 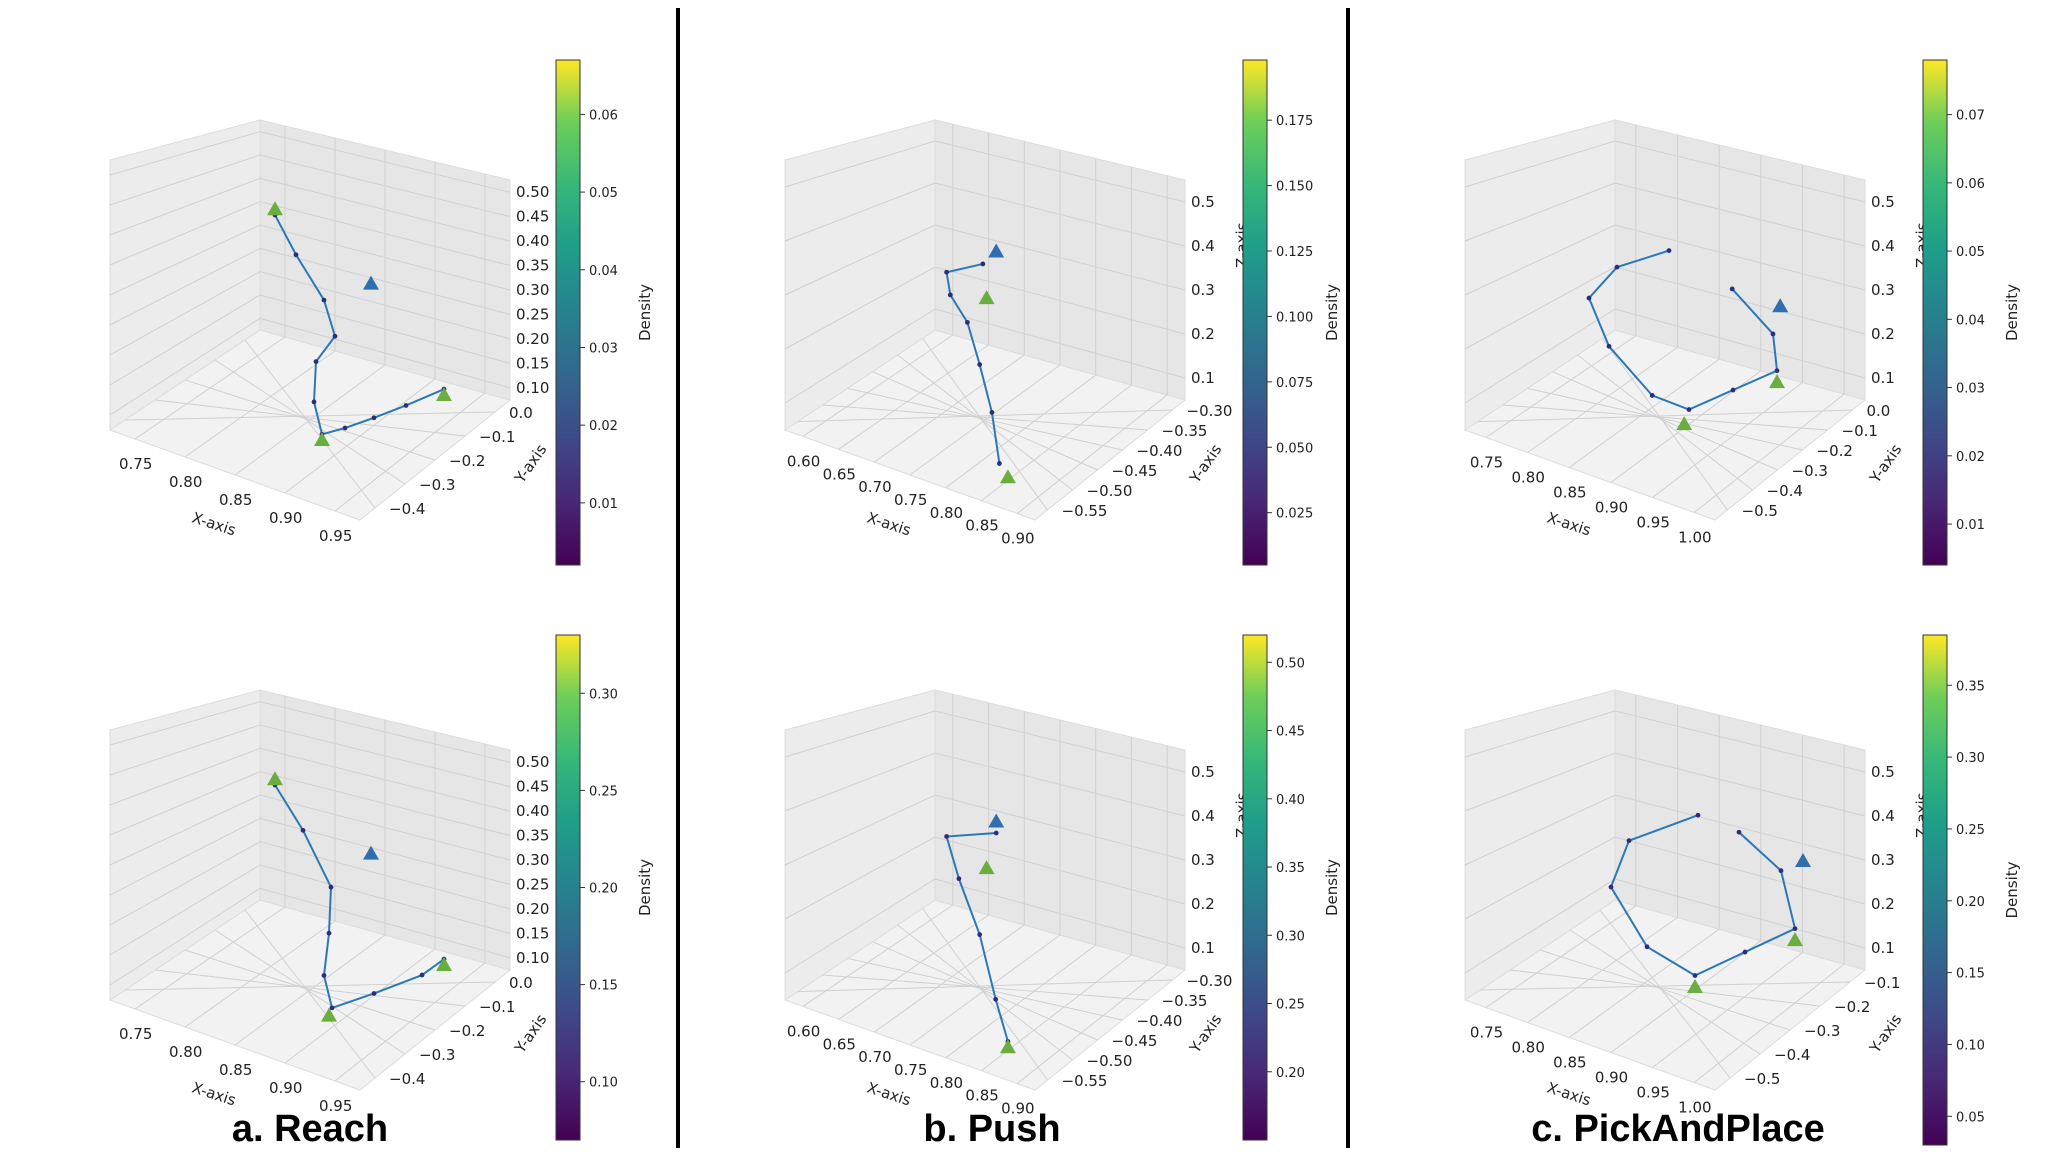 What do you see at coordinates (532, 860) in the screenshot?
I see `z-tick-label: 0.30` at bounding box center [532, 860].